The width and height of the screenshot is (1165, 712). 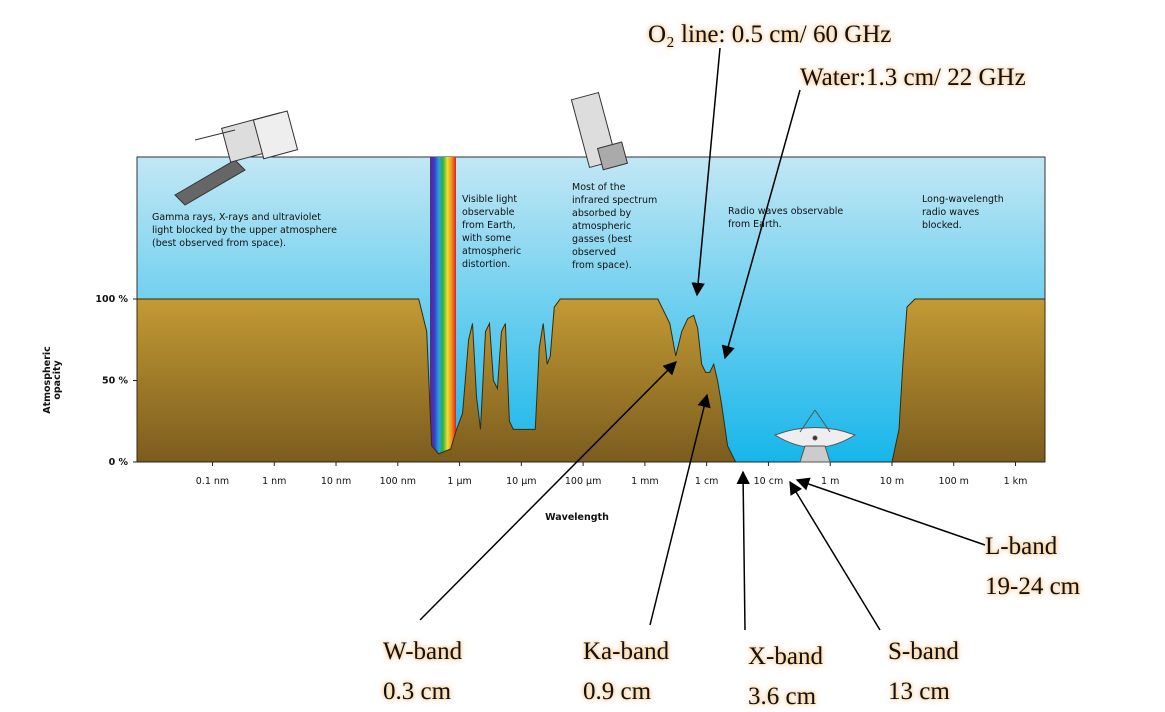 What do you see at coordinates (398, 481) in the screenshot?
I see `x-tick-label: 100 nm` at bounding box center [398, 481].